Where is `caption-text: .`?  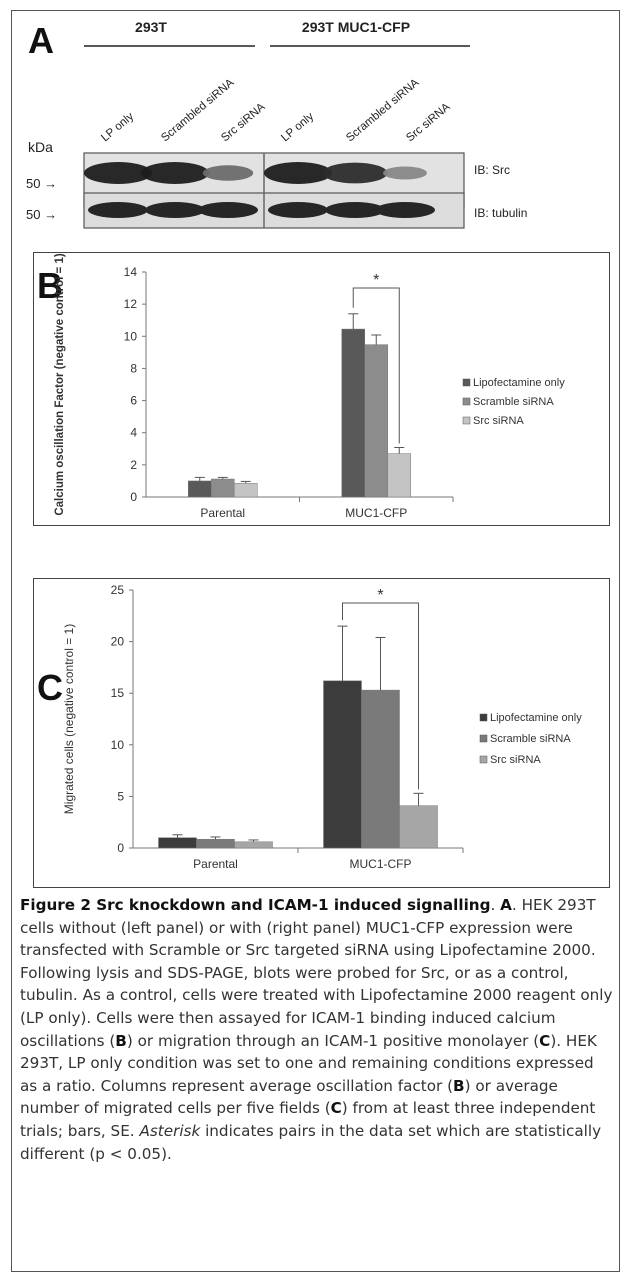 caption-text: . is located at coordinates (495, 905).